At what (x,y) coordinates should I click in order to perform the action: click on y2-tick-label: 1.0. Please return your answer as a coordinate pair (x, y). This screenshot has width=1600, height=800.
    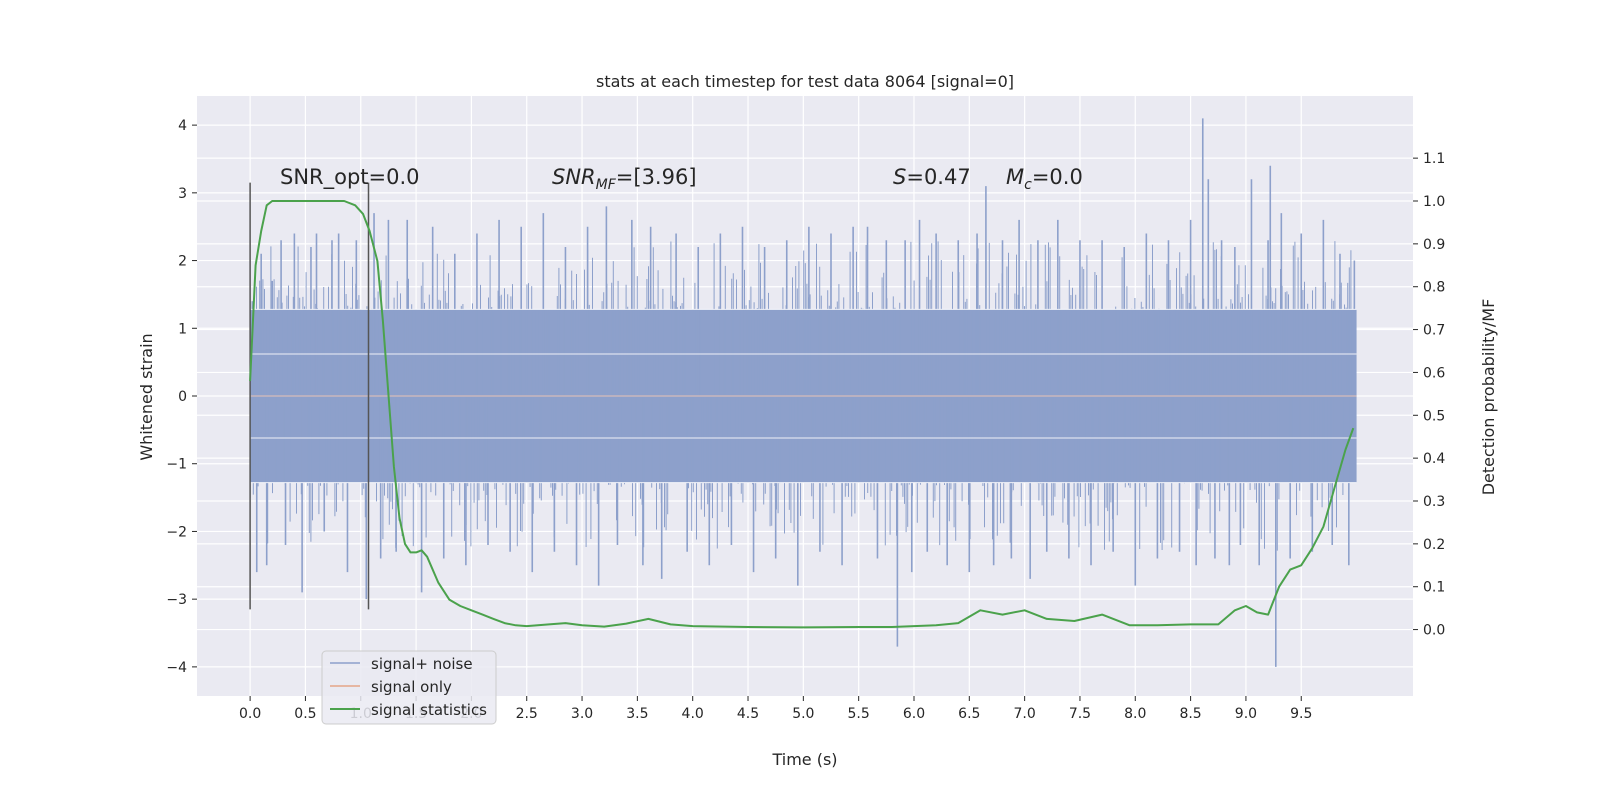
    Looking at the image, I should click on (1434, 202).